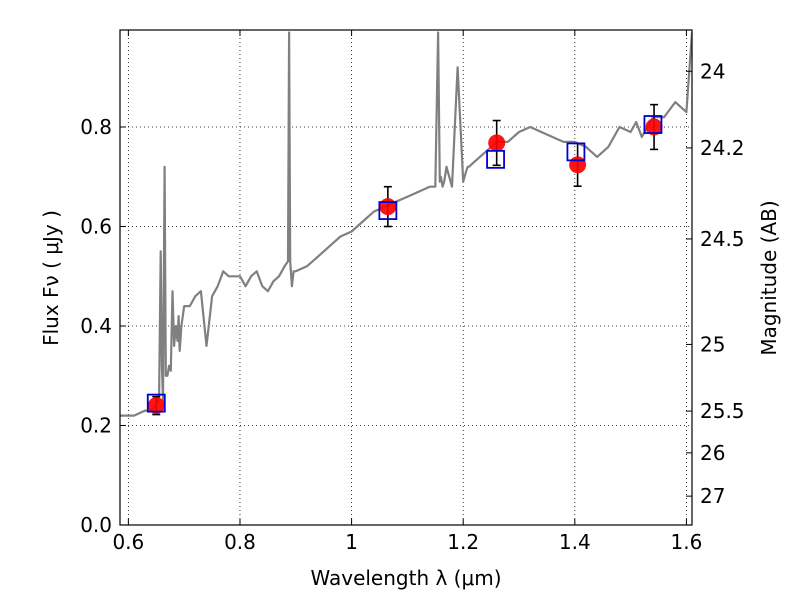  What do you see at coordinates (96, 127) in the screenshot?
I see `y-tick-label: 0.8` at bounding box center [96, 127].